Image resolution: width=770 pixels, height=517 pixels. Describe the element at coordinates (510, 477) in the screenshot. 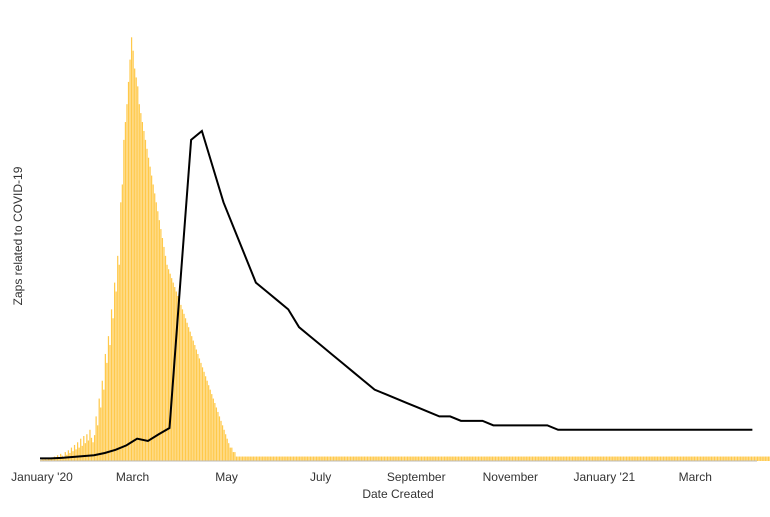

I see `x-tick-label: November` at that location.